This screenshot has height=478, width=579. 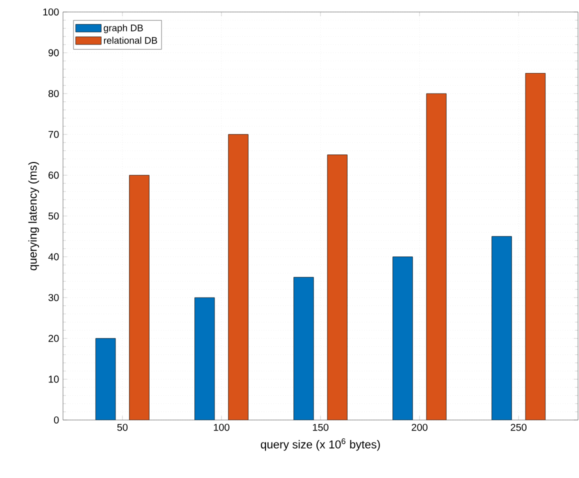 I want to click on legend-label: relational DB, so click(x=131, y=40).